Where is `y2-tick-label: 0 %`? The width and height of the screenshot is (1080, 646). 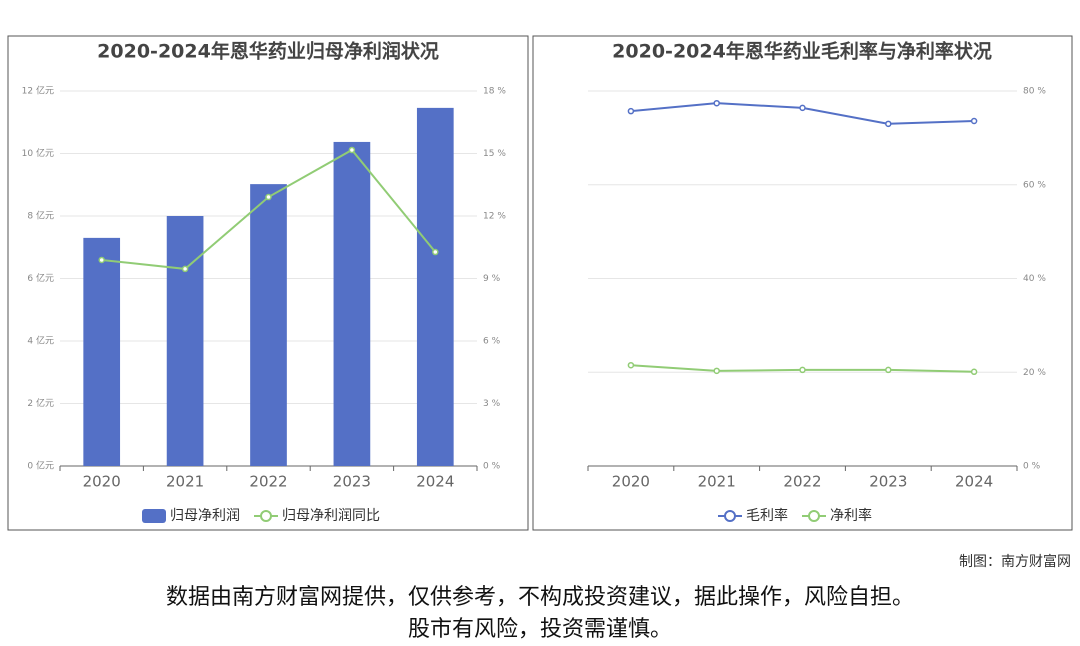
y2-tick-label: 0 % is located at coordinates (492, 467).